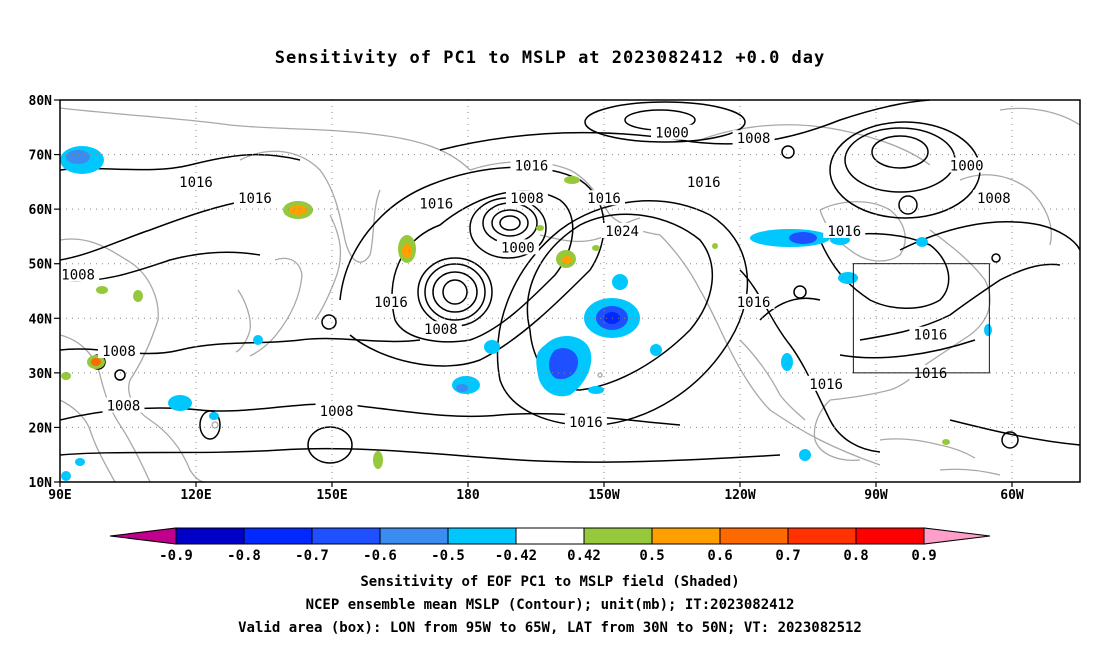 The height and width of the screenshot is (650, 1100). Describe the element at coordinates (41, 428) in the screenshot. I see `lat-tick-label: 20N` at that location.